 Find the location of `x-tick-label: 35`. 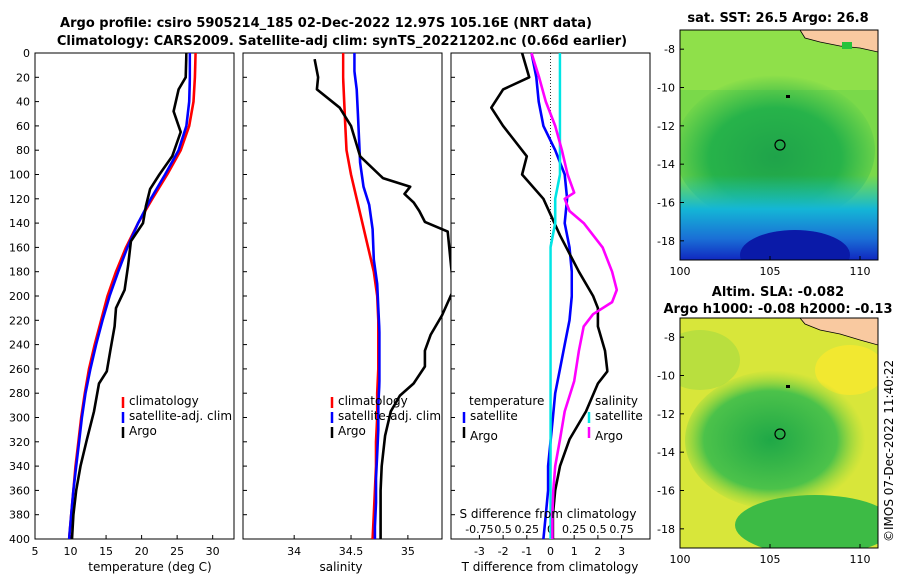

x-tick-label: 35 is located at coordinates (408, 551).